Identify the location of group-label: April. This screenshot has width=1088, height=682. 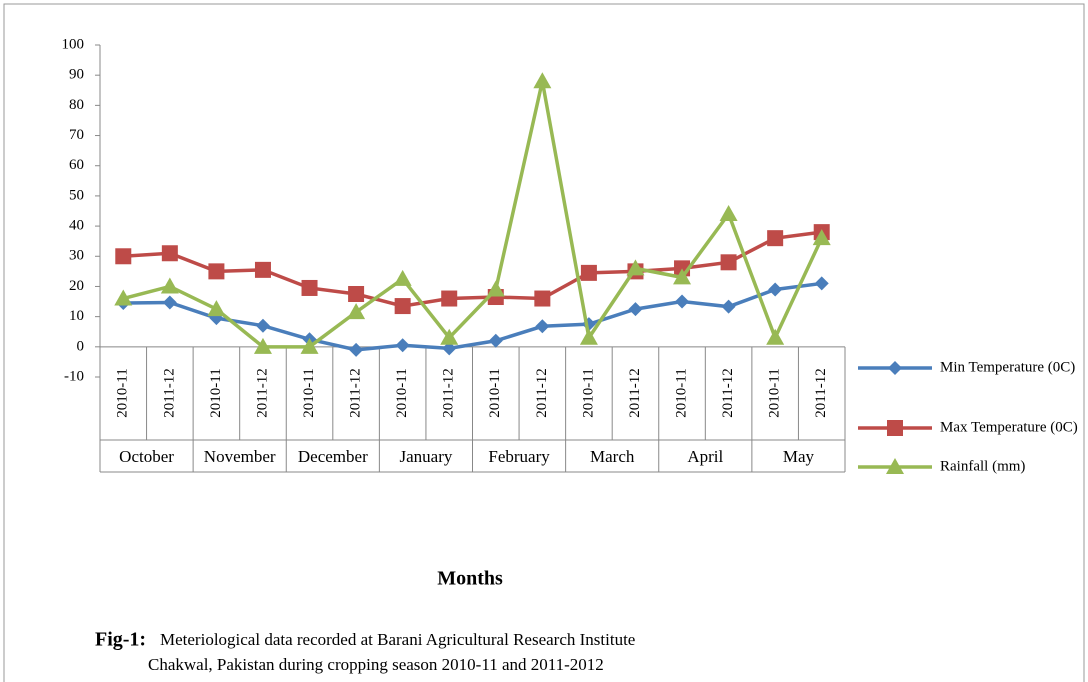
(705, 456).